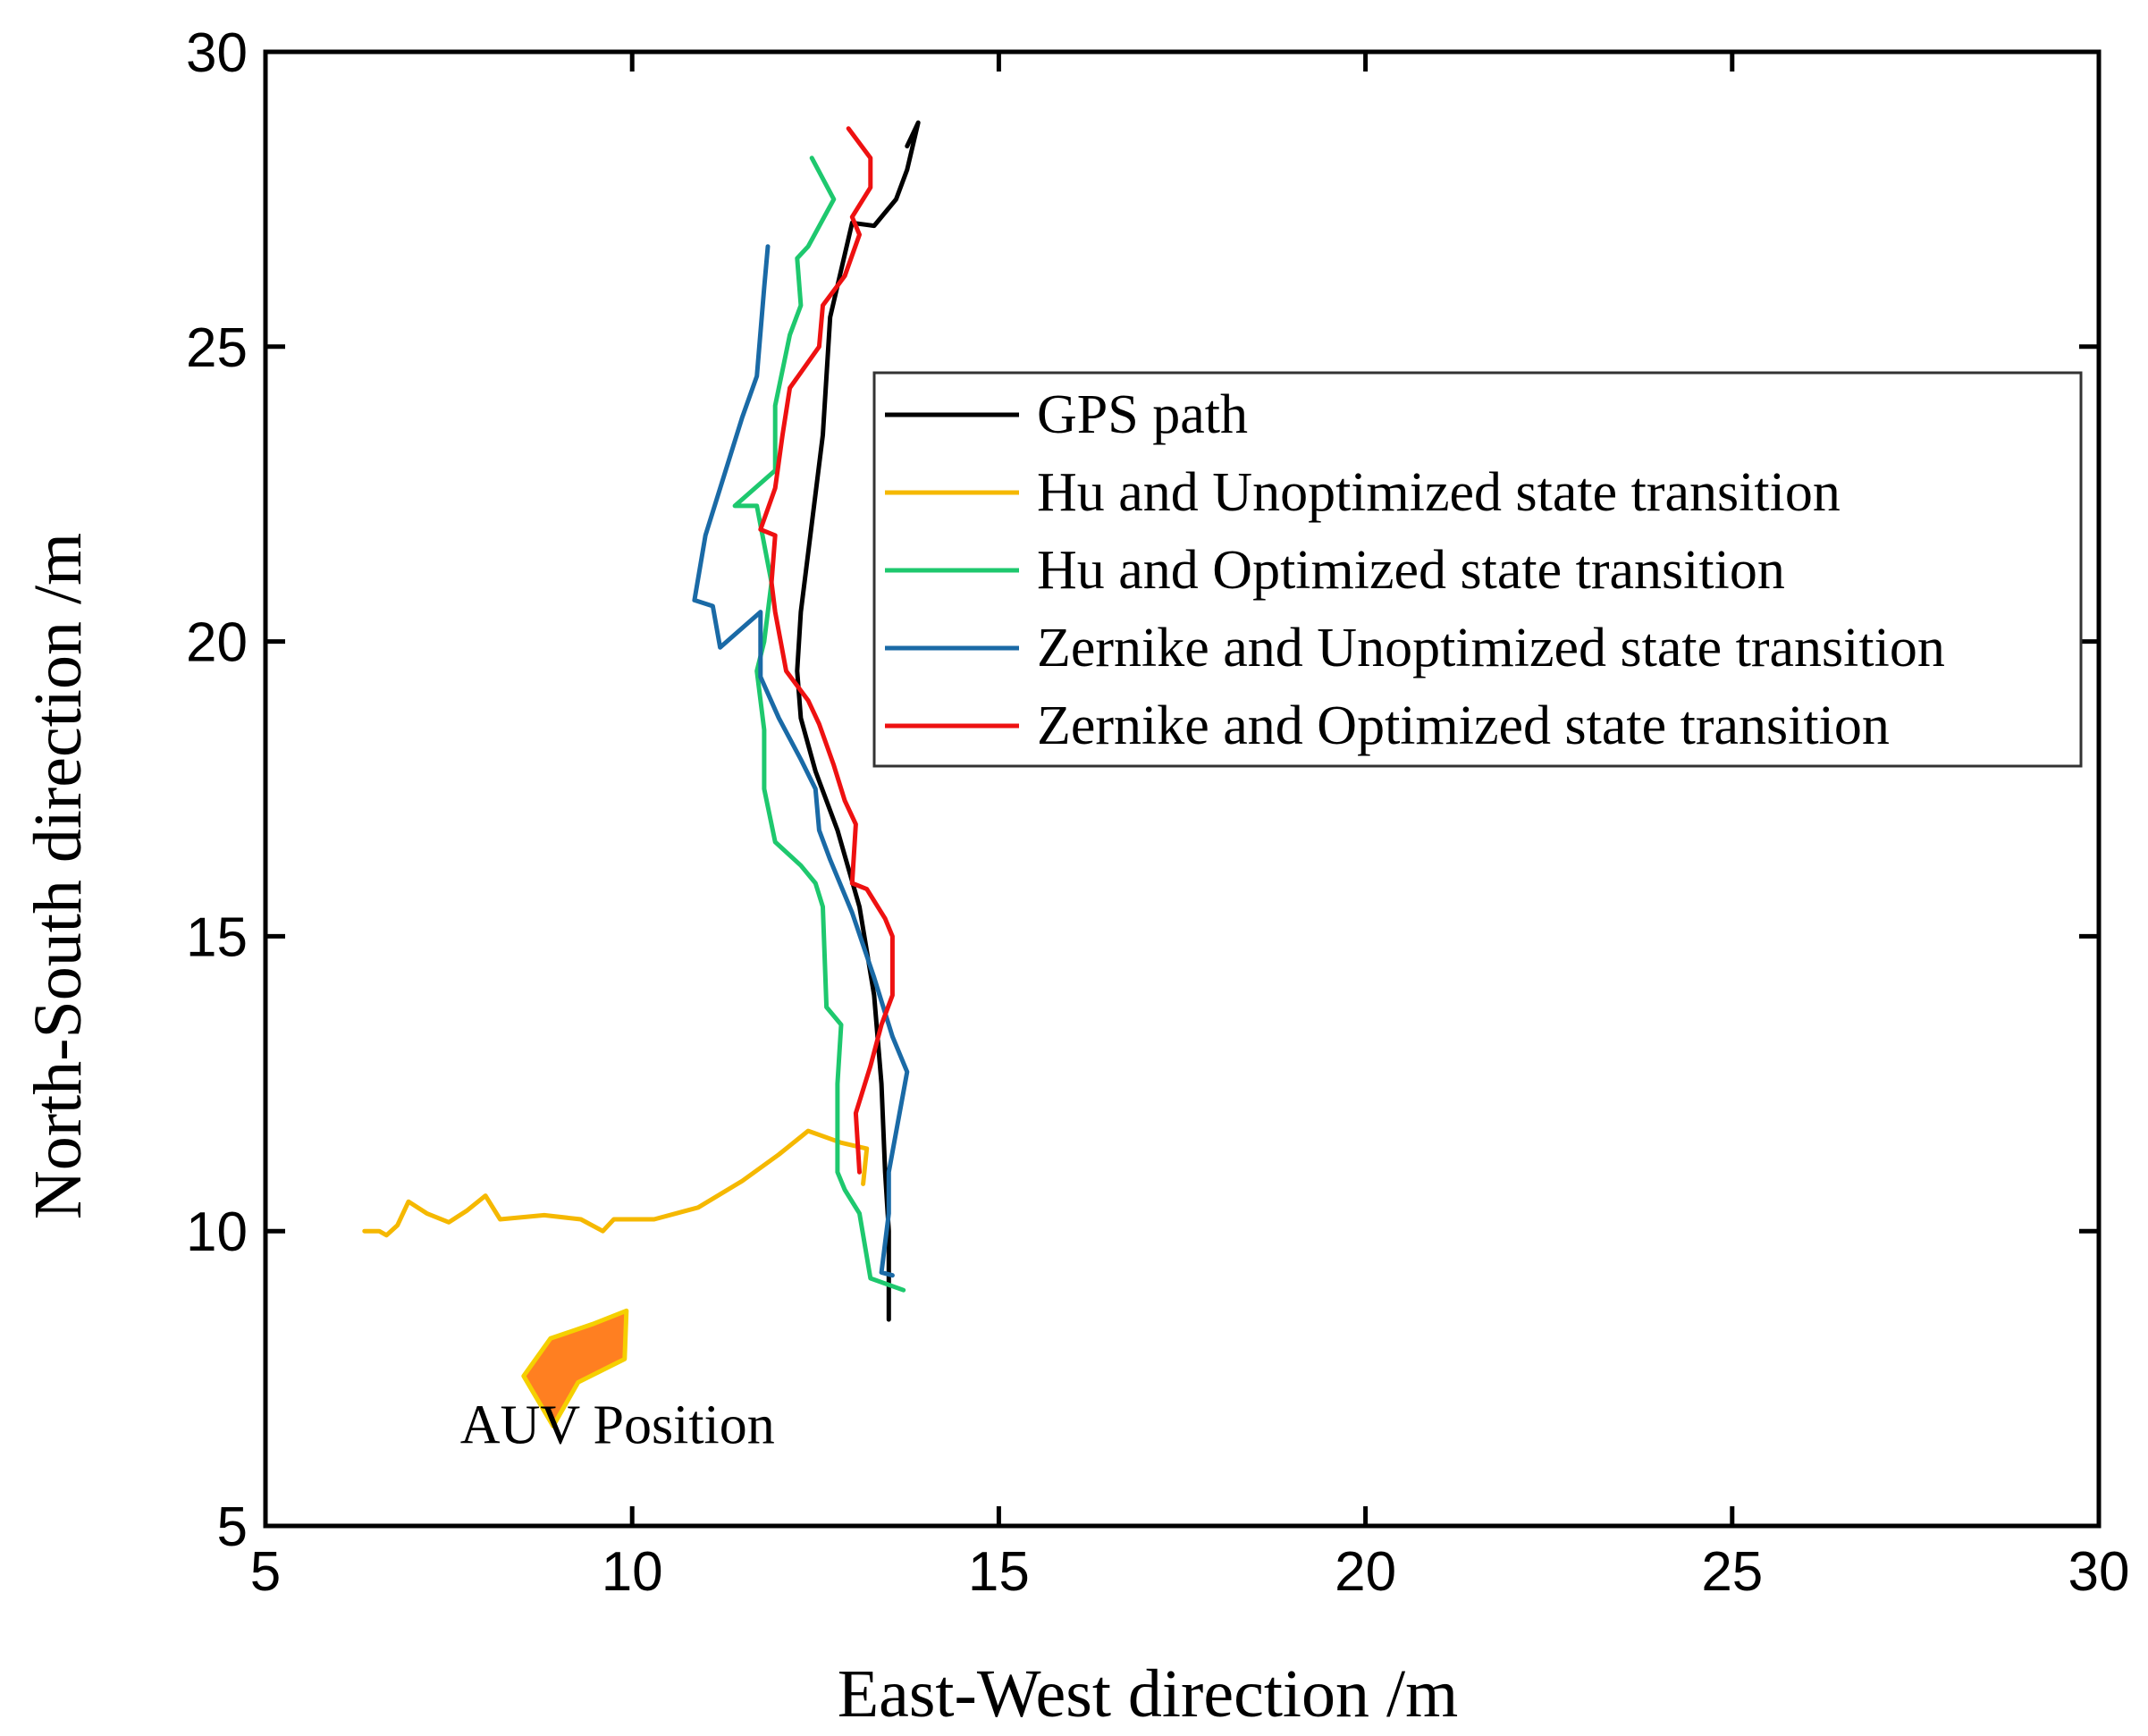 This screenshot has width=2148, height=1736. What do you see at coordinates (2099, 1572) in the screenshot?
I see `x-tick-label-5: 30` at bounding box center [2099, 1572].